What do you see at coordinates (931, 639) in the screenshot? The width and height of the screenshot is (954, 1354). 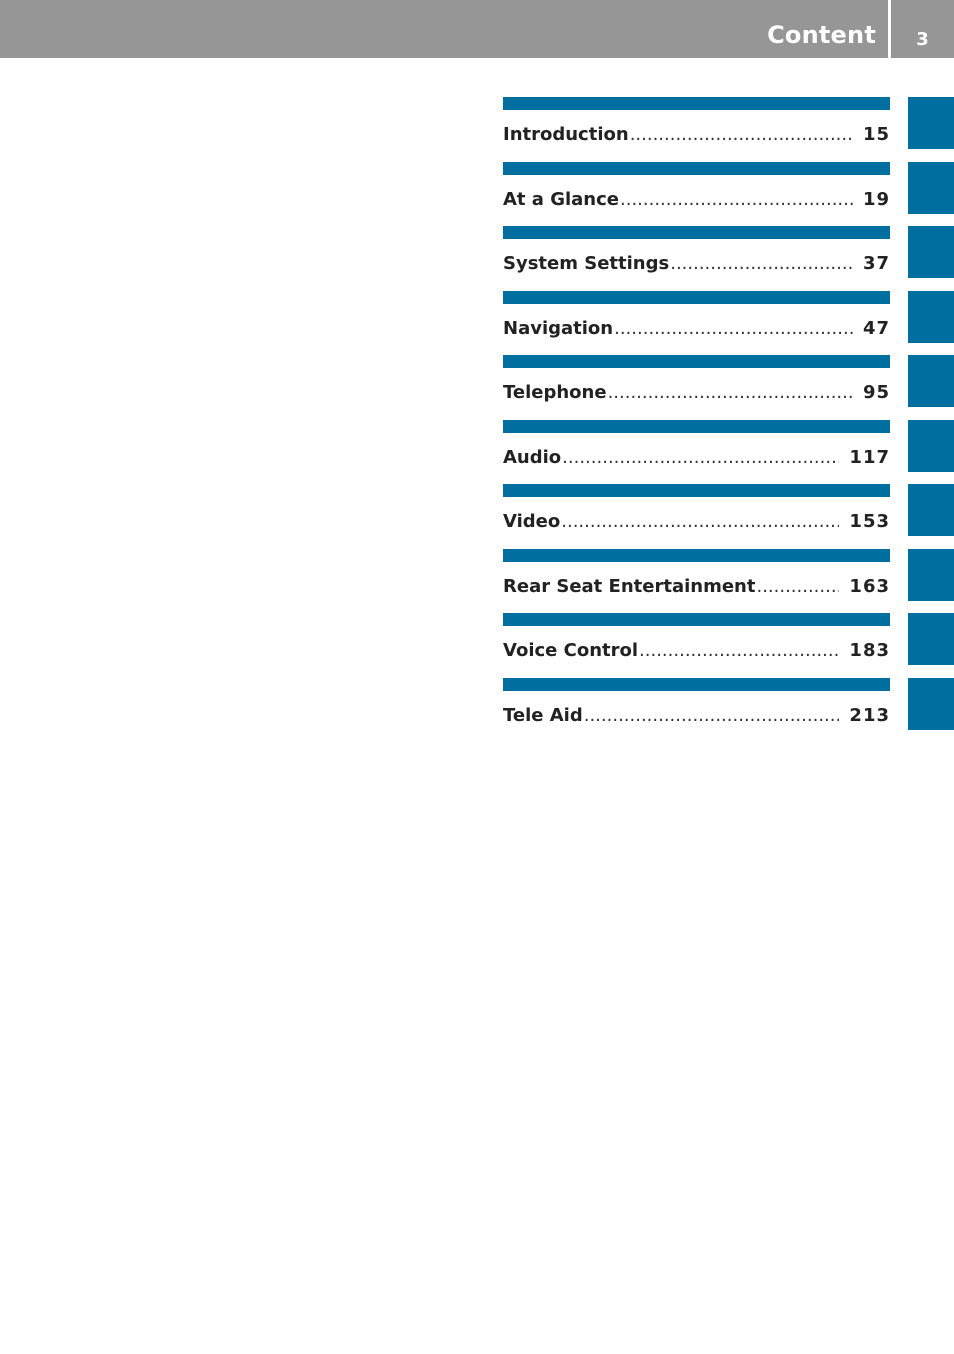 I see `thumb-tab-voice-control` at bounding box center [931, 639].